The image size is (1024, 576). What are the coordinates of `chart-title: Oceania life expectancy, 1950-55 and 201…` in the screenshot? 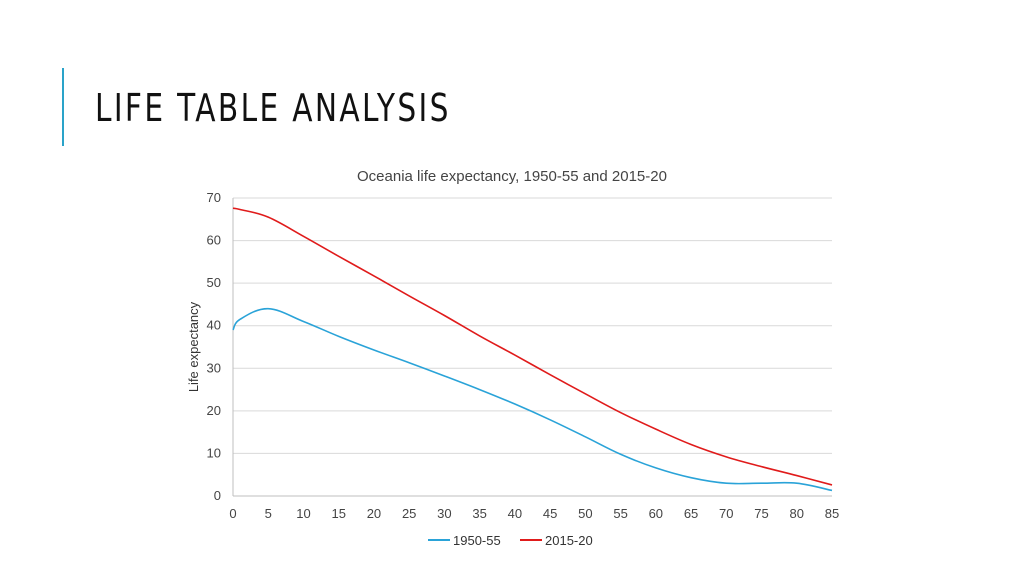 It's located at (512, 176).